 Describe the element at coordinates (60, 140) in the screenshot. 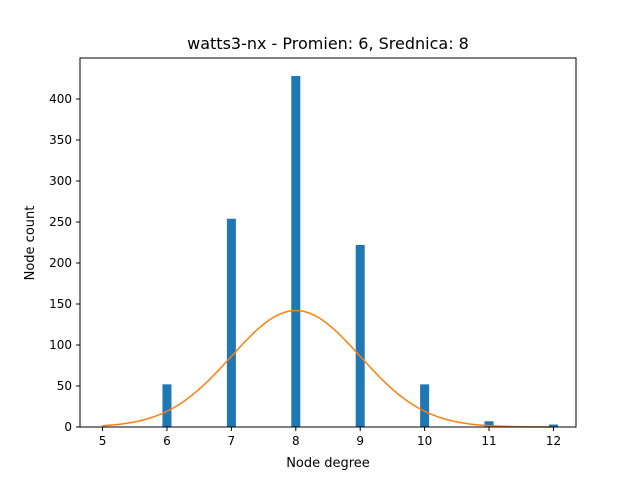

I see `y-tick-label: 350` at that location.